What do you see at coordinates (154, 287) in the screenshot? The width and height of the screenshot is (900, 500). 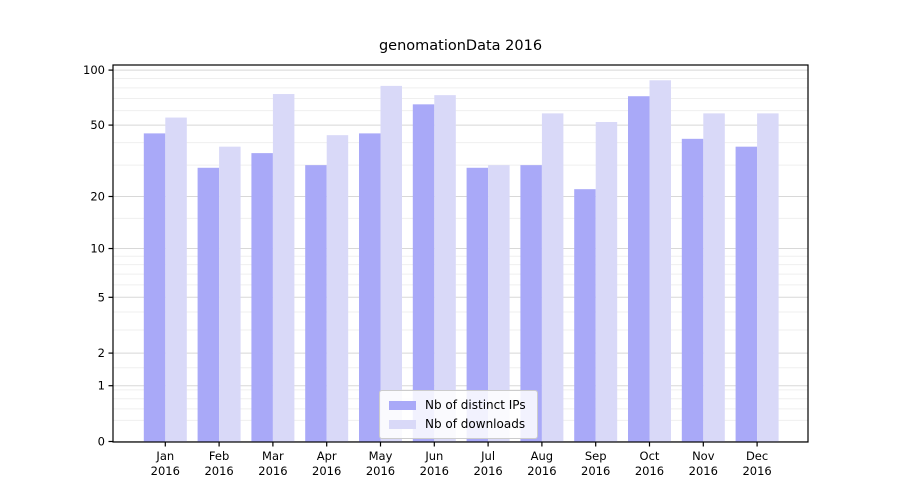 I see `bar-nb-of-distinct-ips-jan` at bounding box center [154, 287].